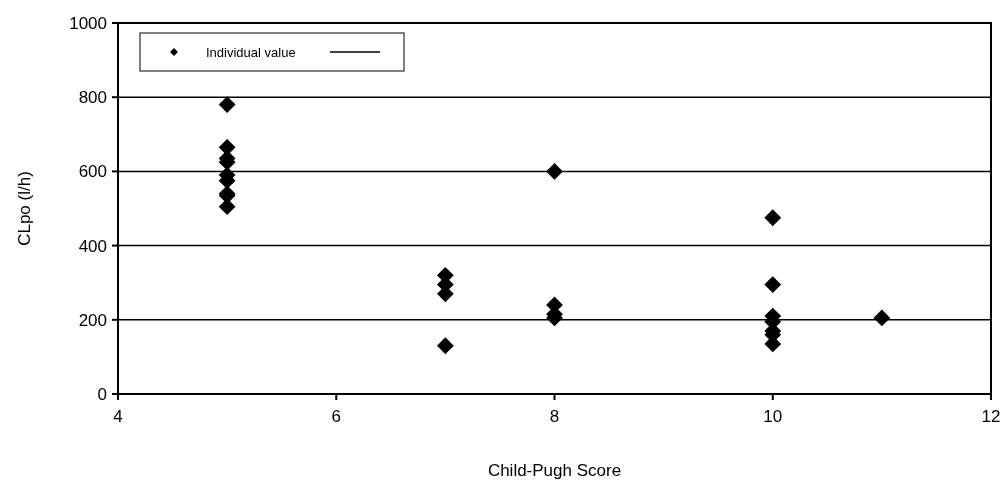 This screenshot has width=1005, height=485. Describe the element at coordinates (92, 320) in the screenshot. I see `y-tick-label: 200` at that location.